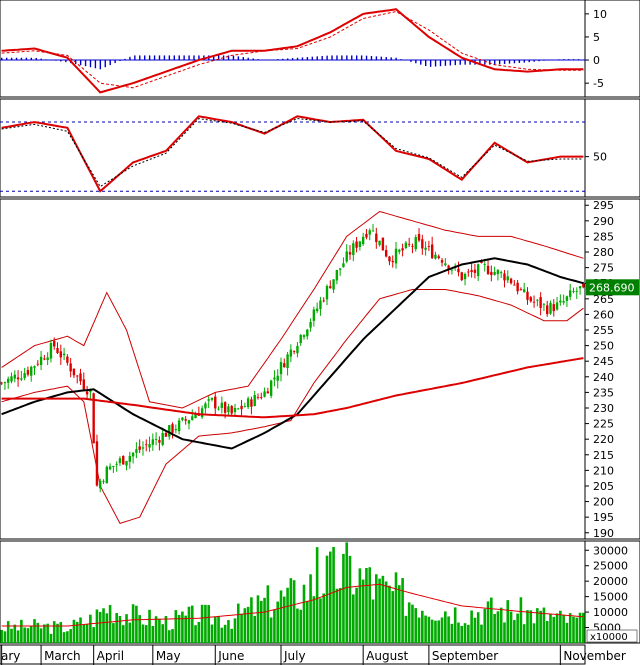 This screenshot has height=665, width=640. Describe the element at coordinates (594, 656) in the screenshot. I see `x-axis-label: November` at that location.